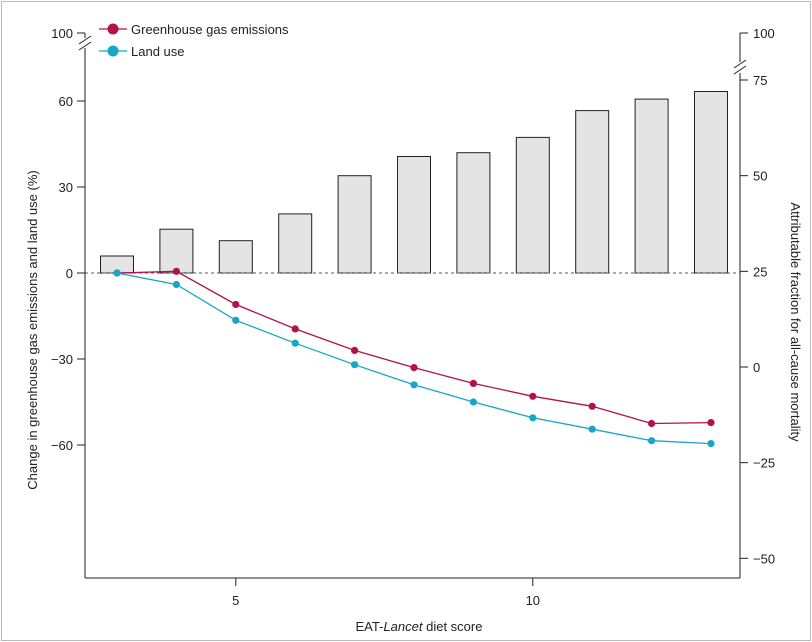 The height and width of the screenshot is (642, 812). I want to click on x-axis-label-suffix: diet score, so click(453, 626).